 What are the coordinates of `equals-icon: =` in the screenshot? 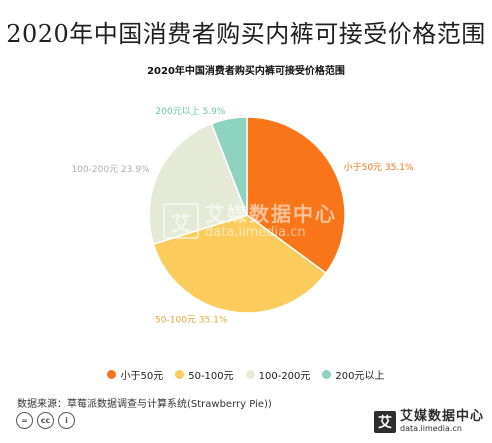 It's located at (24, 420).